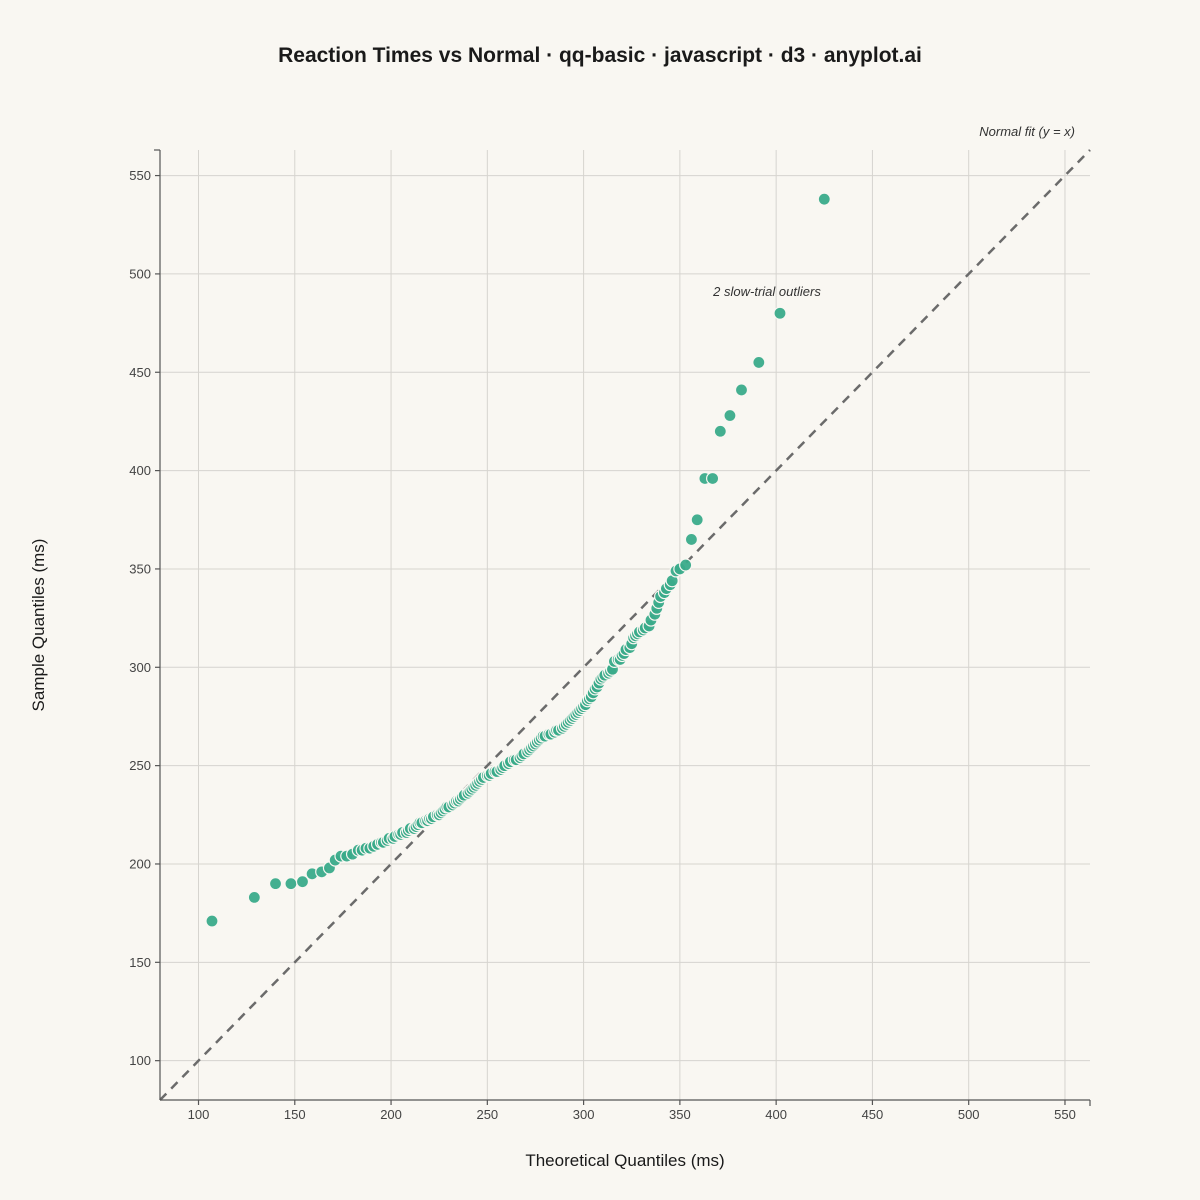 The height and width of the screenshot is (1200, 1200). Describe the element at coordinates (199, 1114) in the screenshot. I see `x-tick-label: 100` at that location.